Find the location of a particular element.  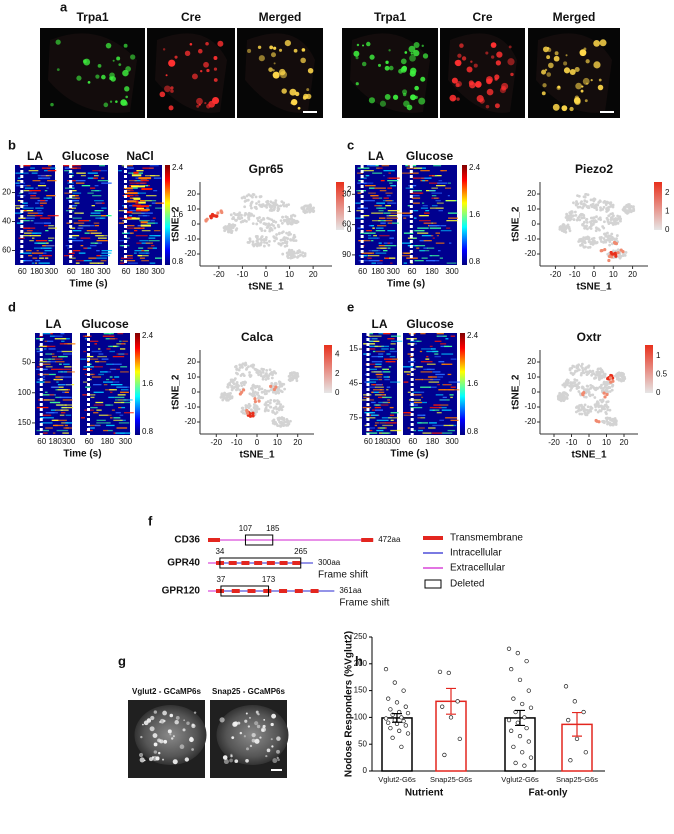

tissue-outline is located at coordinates (191, 73).